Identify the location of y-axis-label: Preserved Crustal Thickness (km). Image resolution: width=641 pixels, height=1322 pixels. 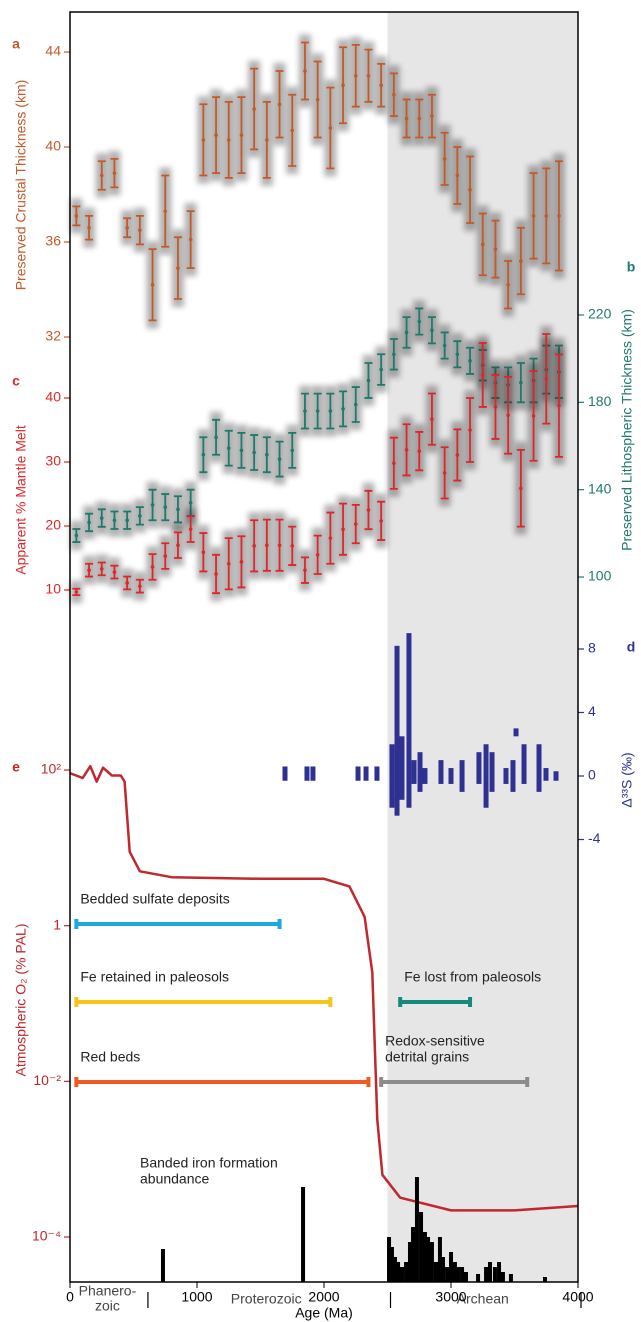
(21, 185).